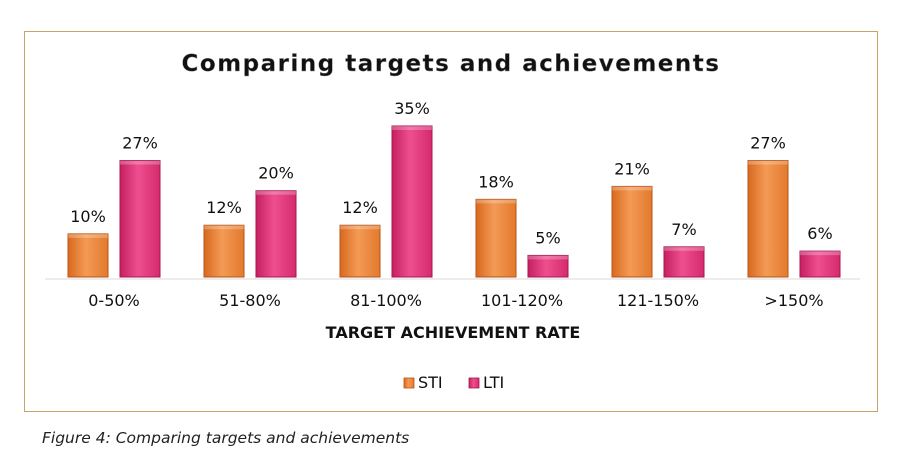 The image size is (902, 457). Describe the element at coordinates (522, 300) in the screenshot. I see `x-tick-label-3: 101-120%` at that location.